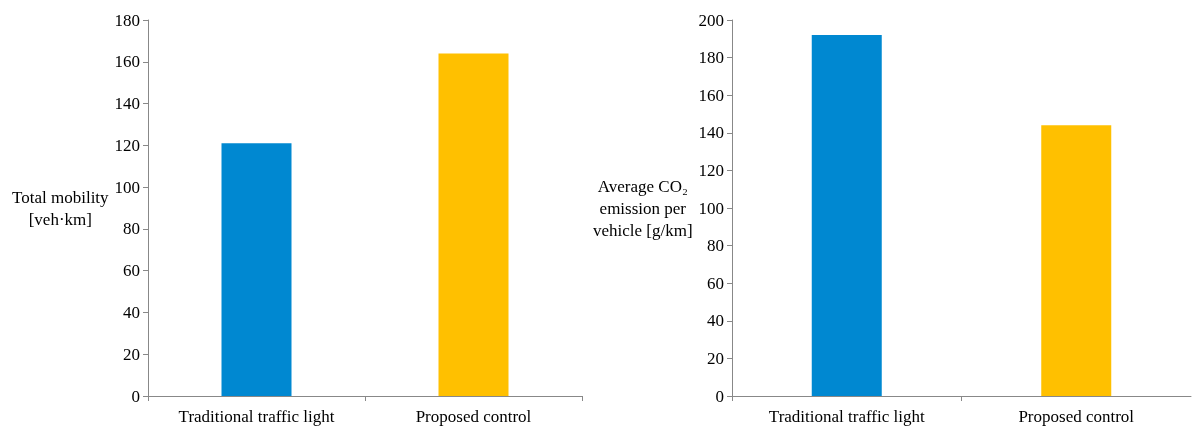  Describe the element at coordinates (711, 20) in the screenshot. I see `y-tick-label: 200` at that location.